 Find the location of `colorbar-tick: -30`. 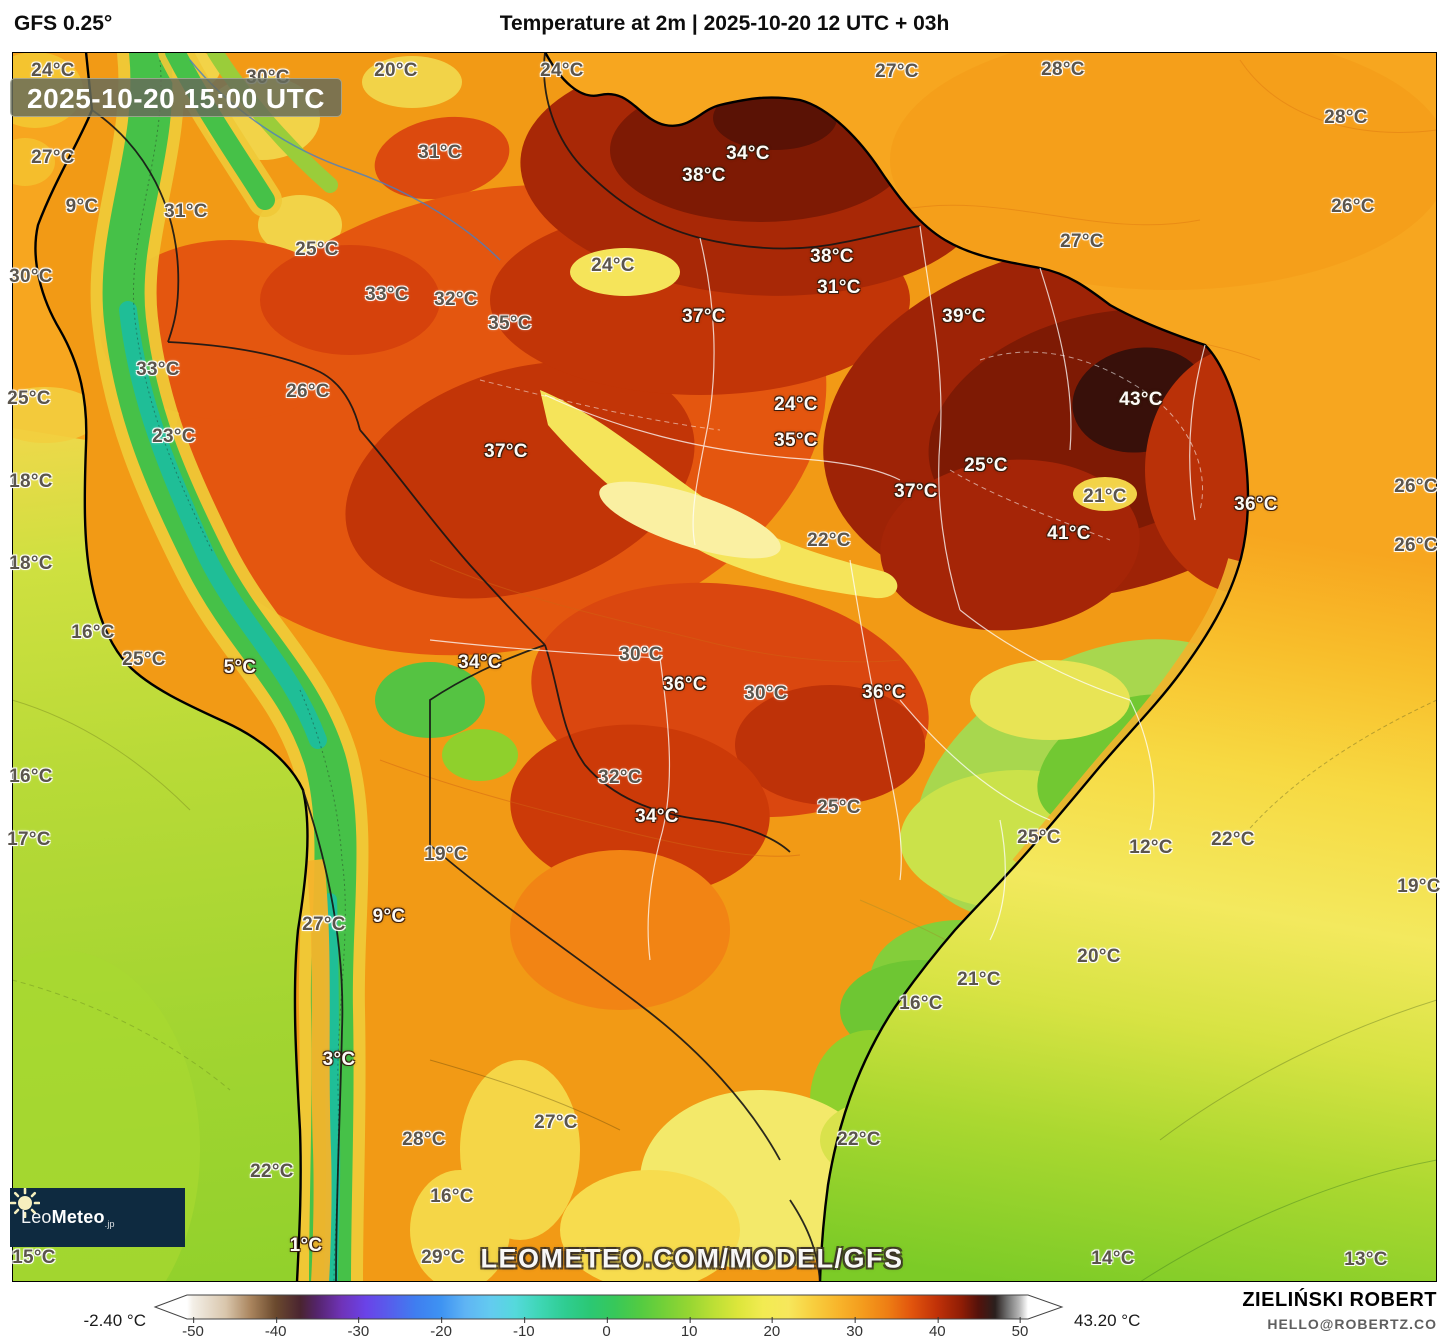

colorbar-tick: -30 is located at coordinates (358, 1328).